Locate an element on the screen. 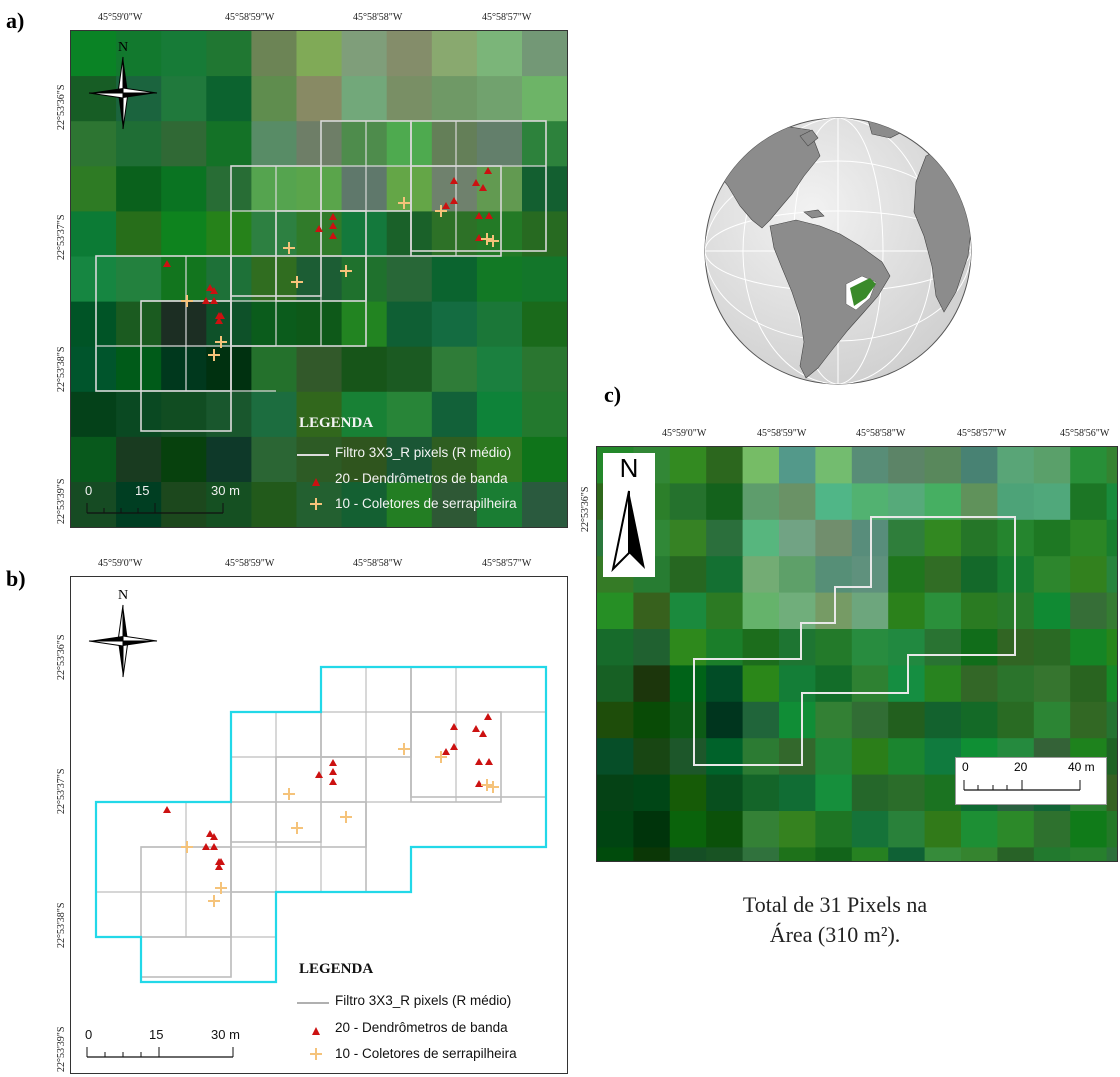 This screenshot has height=1077, width=1120. scale-bar-c: 0 20 40 m is located at coordinates (1031, 781).